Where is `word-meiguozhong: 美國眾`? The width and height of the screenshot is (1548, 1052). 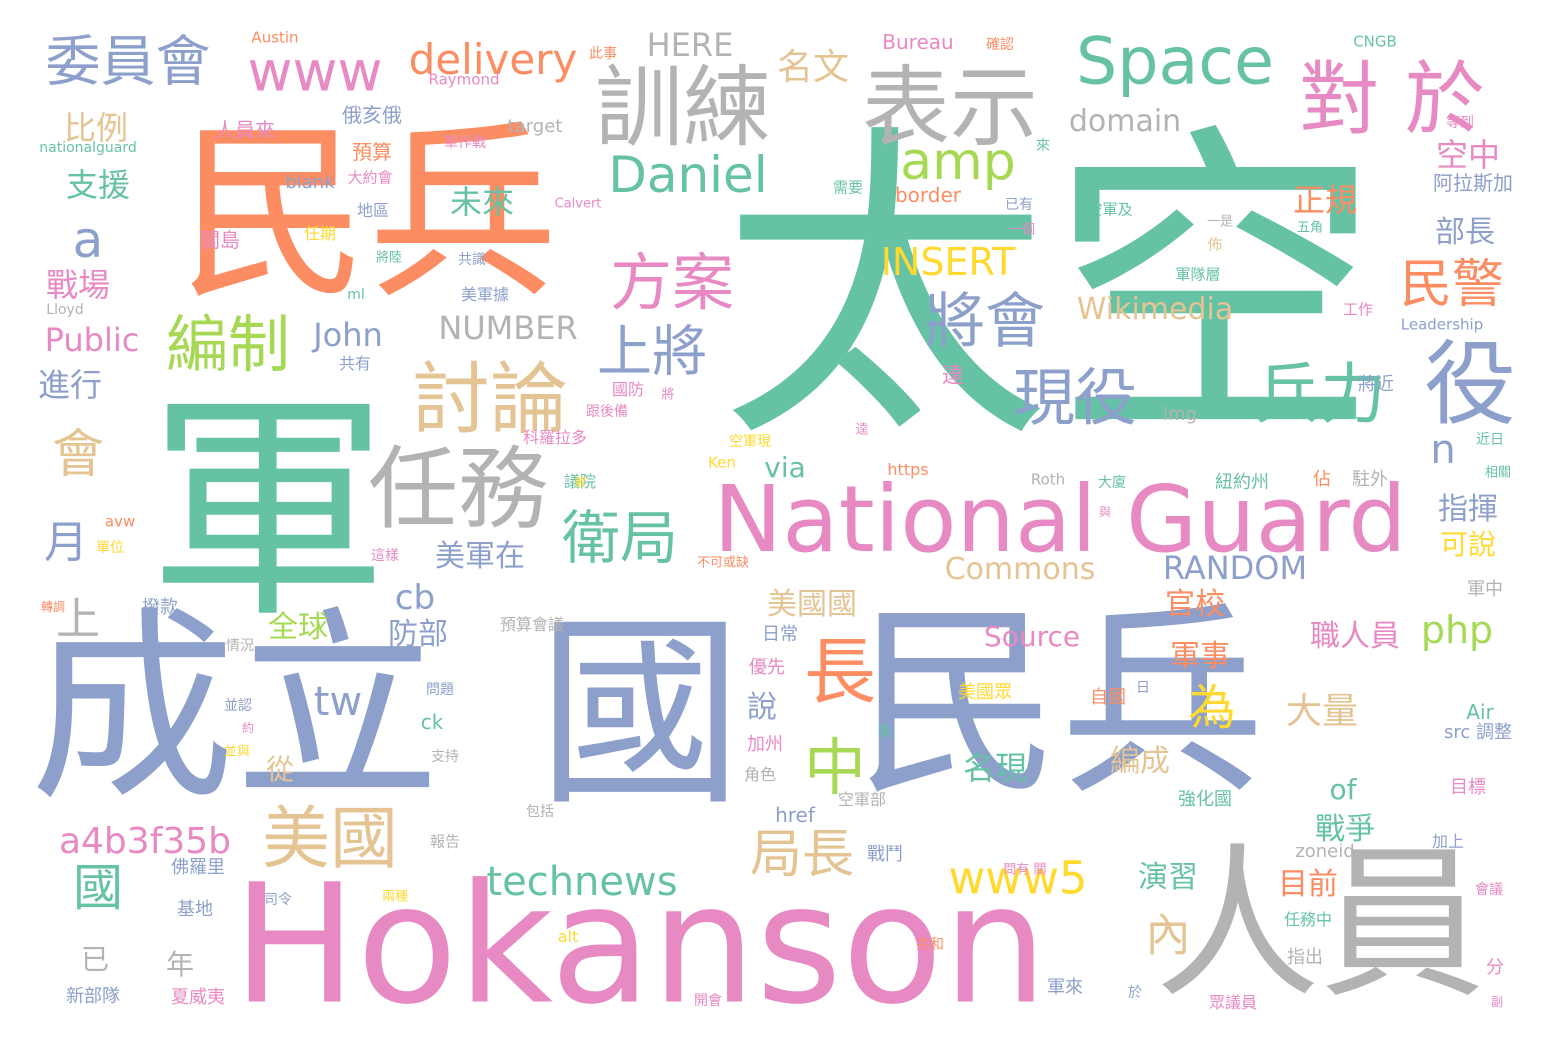 word-meiguozhong: 美國眾 is located at coordinates (985, 692).